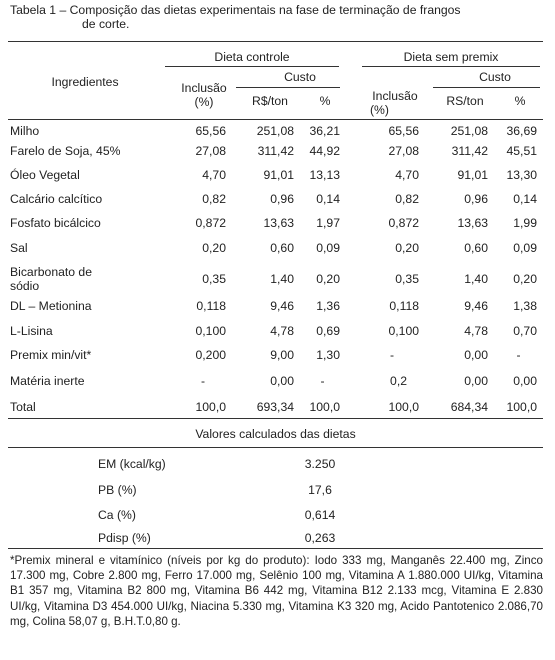  I want to click on header-bottom-rule, so click(275, 119).